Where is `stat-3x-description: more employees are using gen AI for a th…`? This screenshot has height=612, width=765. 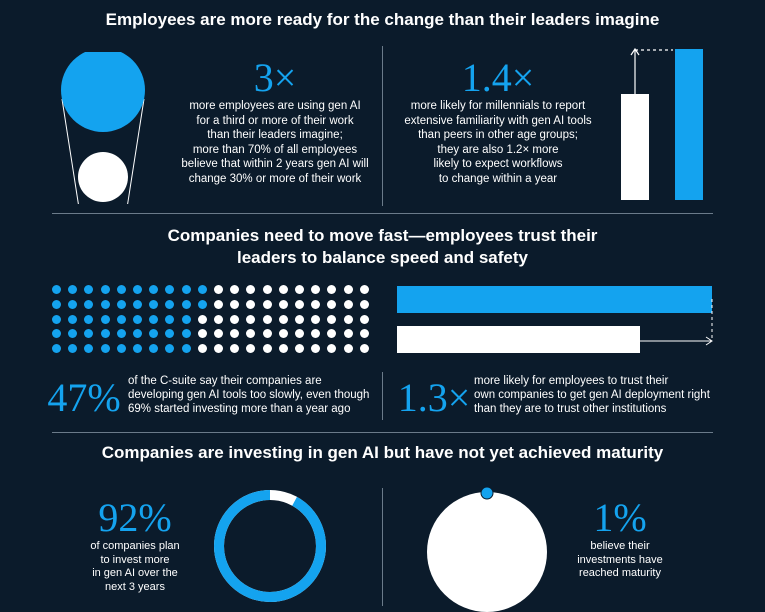
stat-3x-description: more employees are using gen AI for a th… is located at coordinates (275, 142).